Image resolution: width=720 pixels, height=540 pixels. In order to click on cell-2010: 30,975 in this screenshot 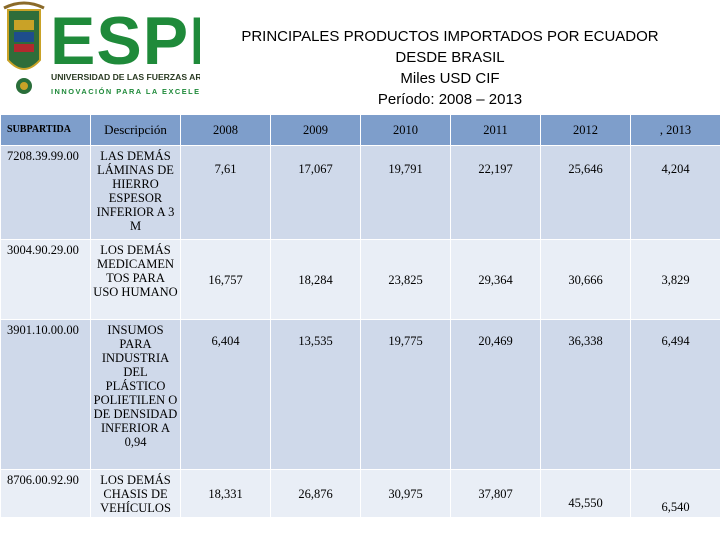, I will do `click(405, 493)`.